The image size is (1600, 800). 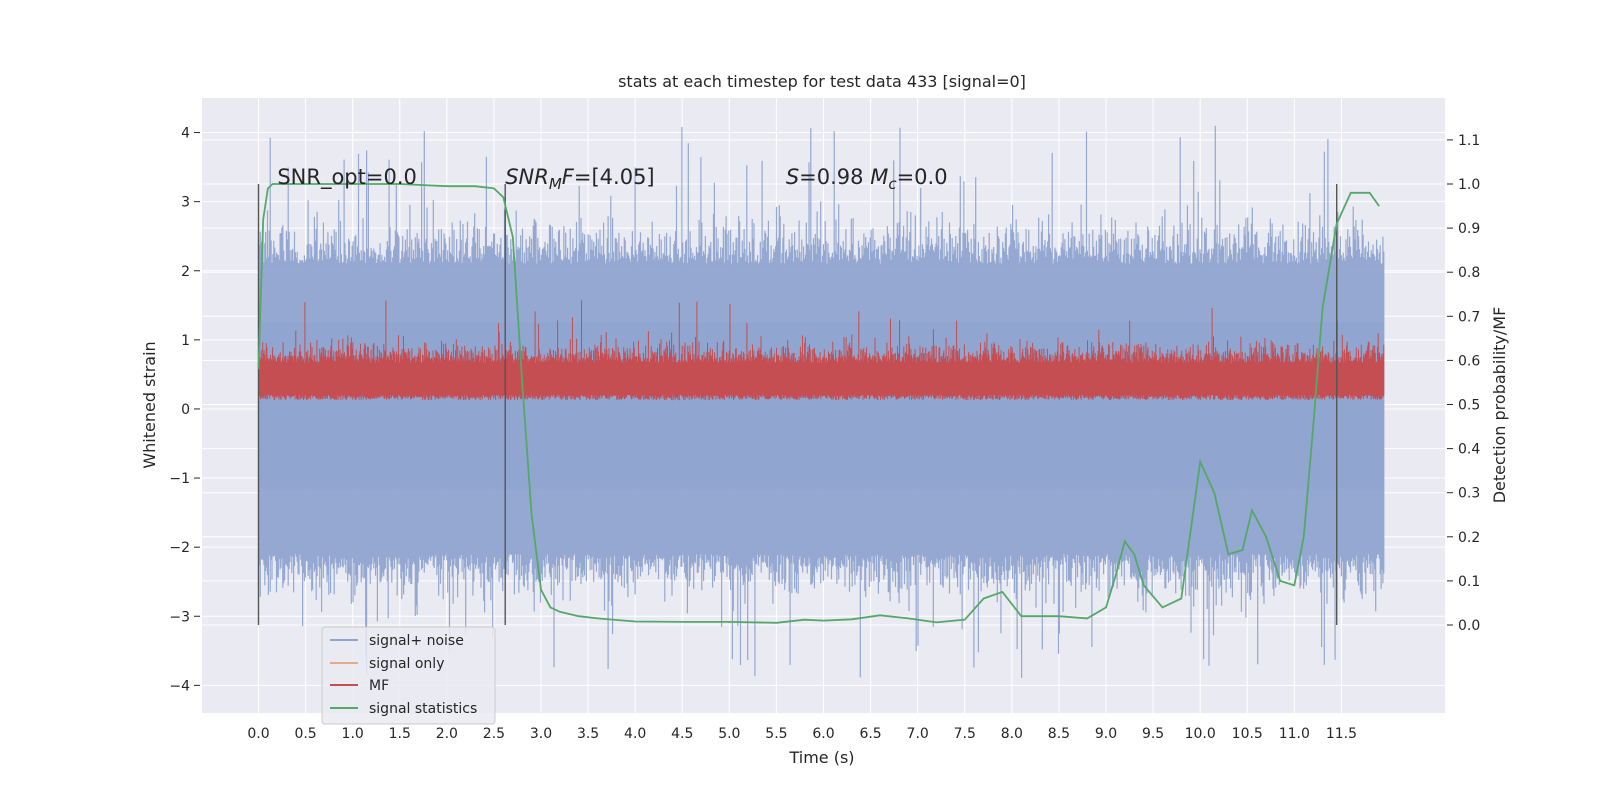 What do you see at coordinates (149, 404) in the screenshot?
I see `y-axis-label: Whitened strain` at bounding box center [149, 404].